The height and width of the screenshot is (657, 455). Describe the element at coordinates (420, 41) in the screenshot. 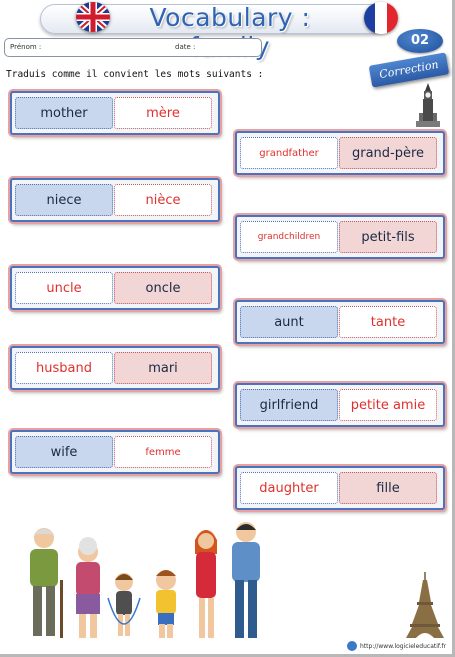

I see `worksheet-number-badge: 02` at that location.